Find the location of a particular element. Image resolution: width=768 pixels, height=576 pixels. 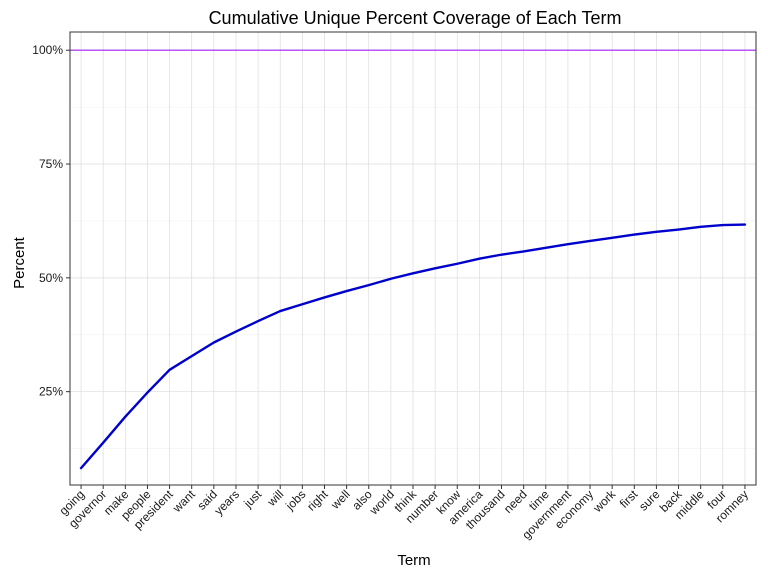

x-axis-title: Term is located at coordinates (413, 560).